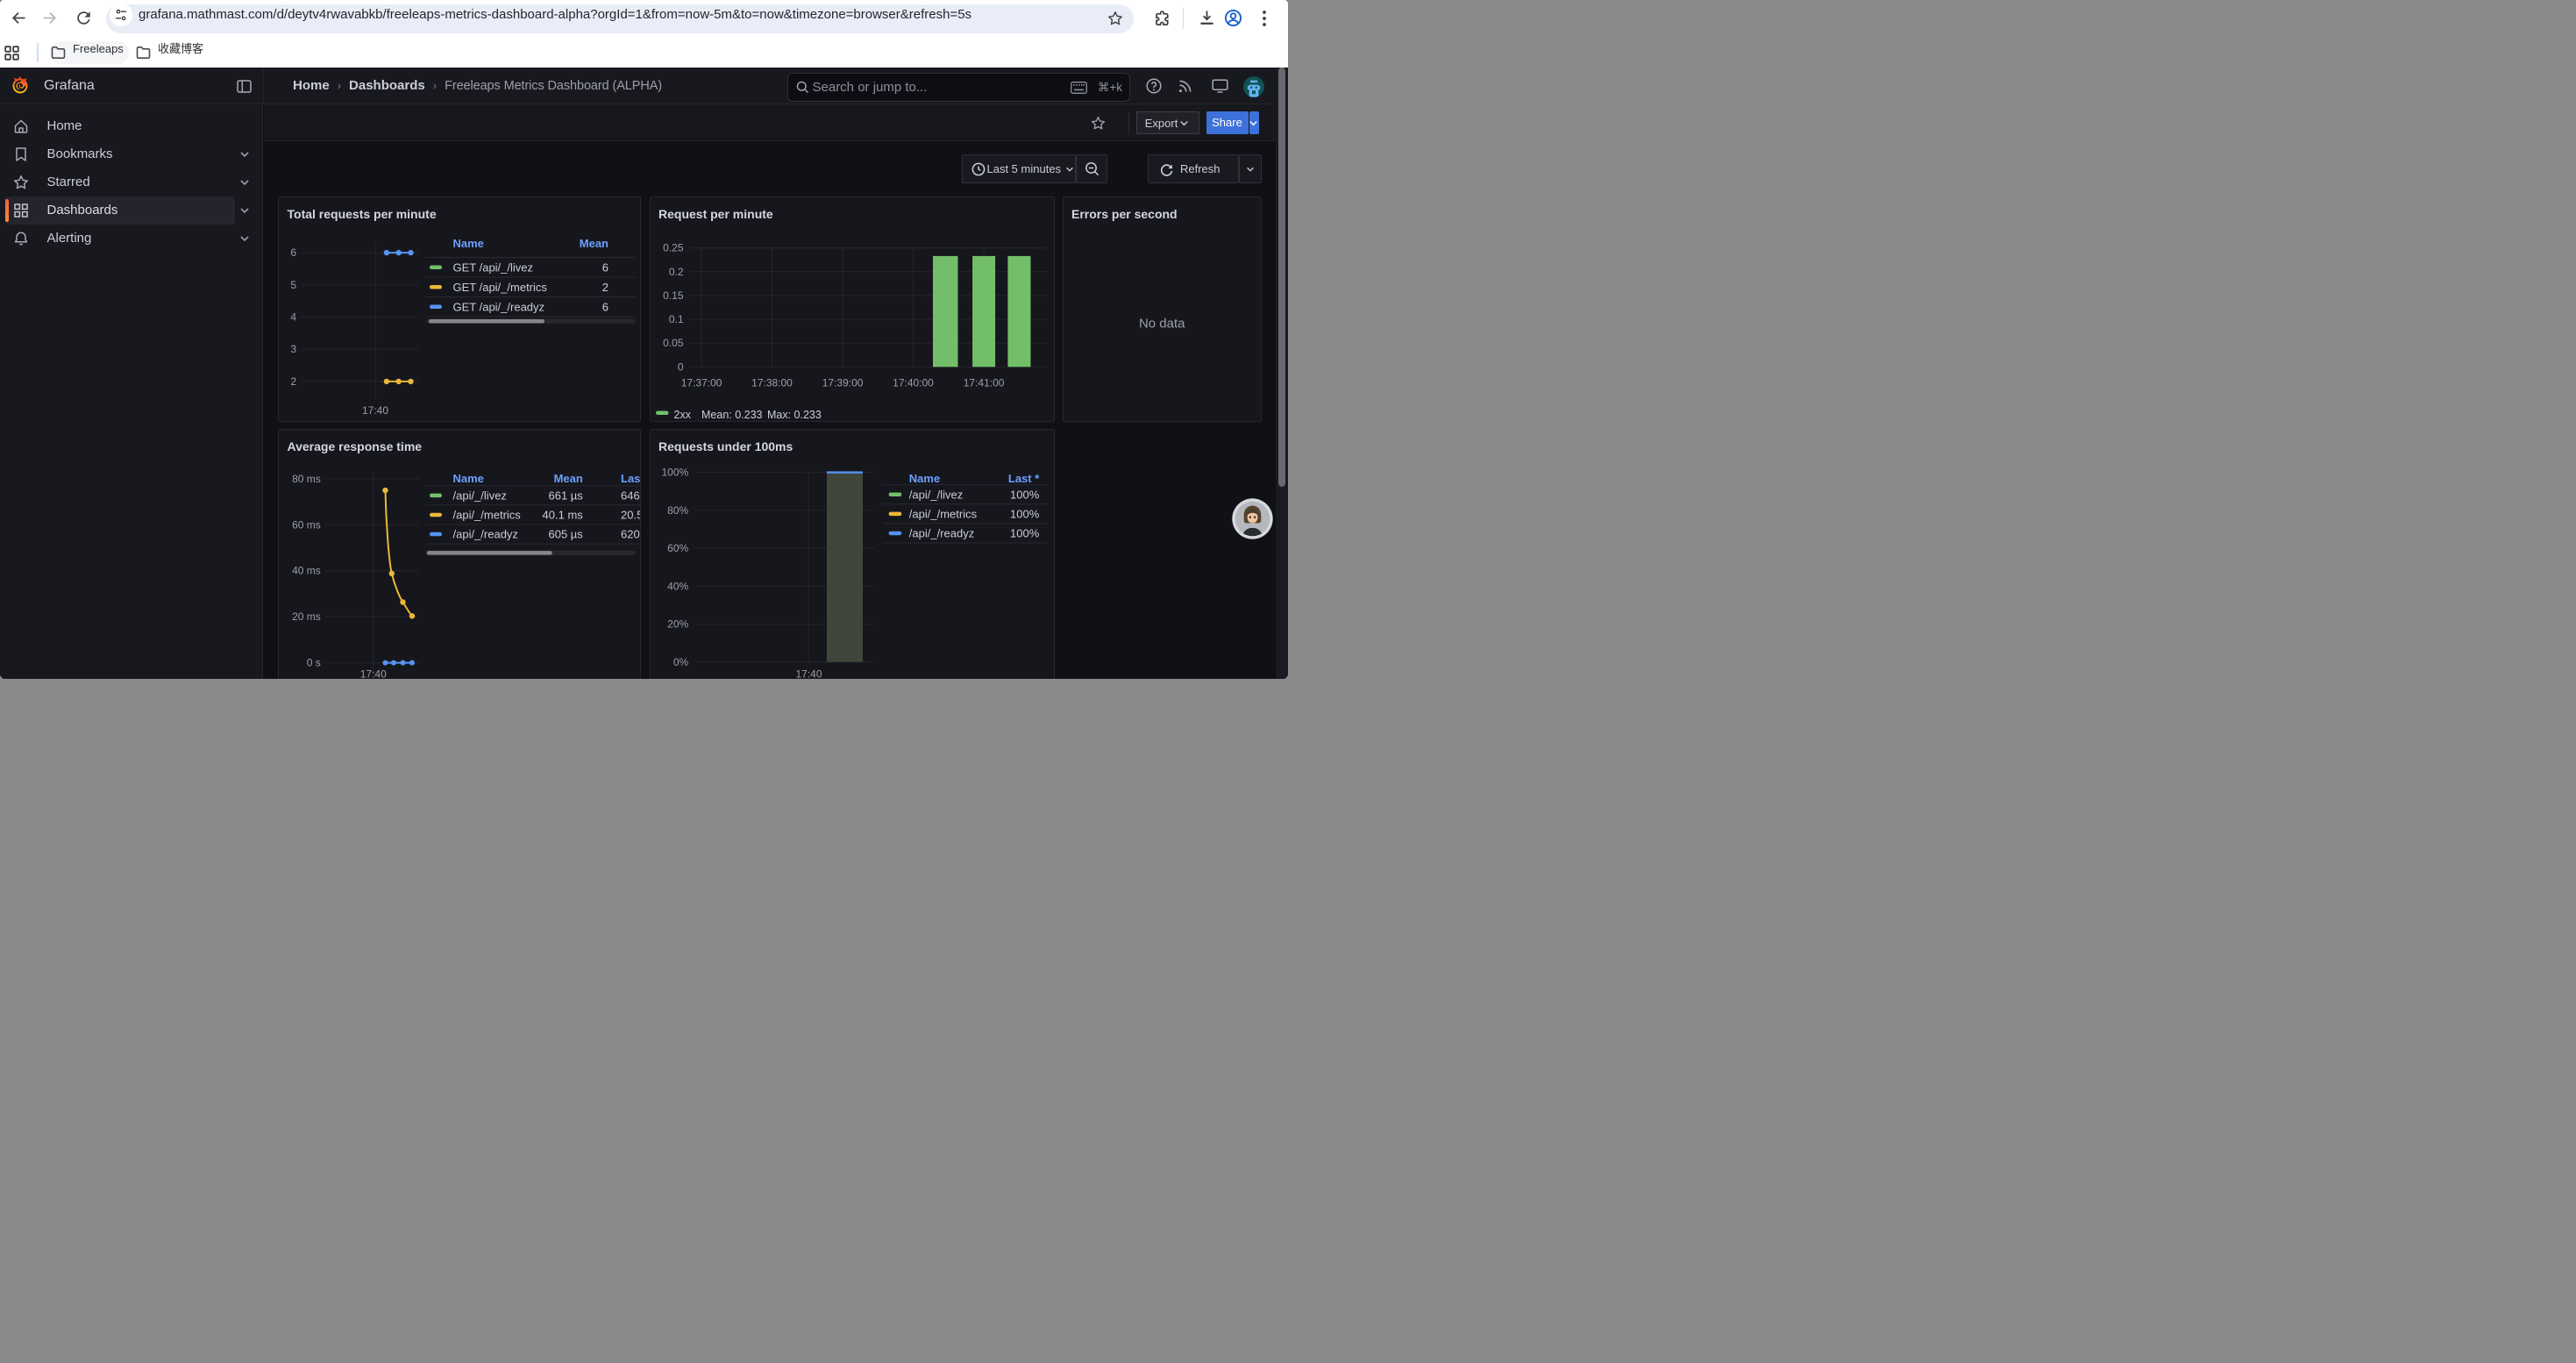  Describe the element at coordinates (293, 316) in the screenshot. I see `svg-text: 4` at that location.